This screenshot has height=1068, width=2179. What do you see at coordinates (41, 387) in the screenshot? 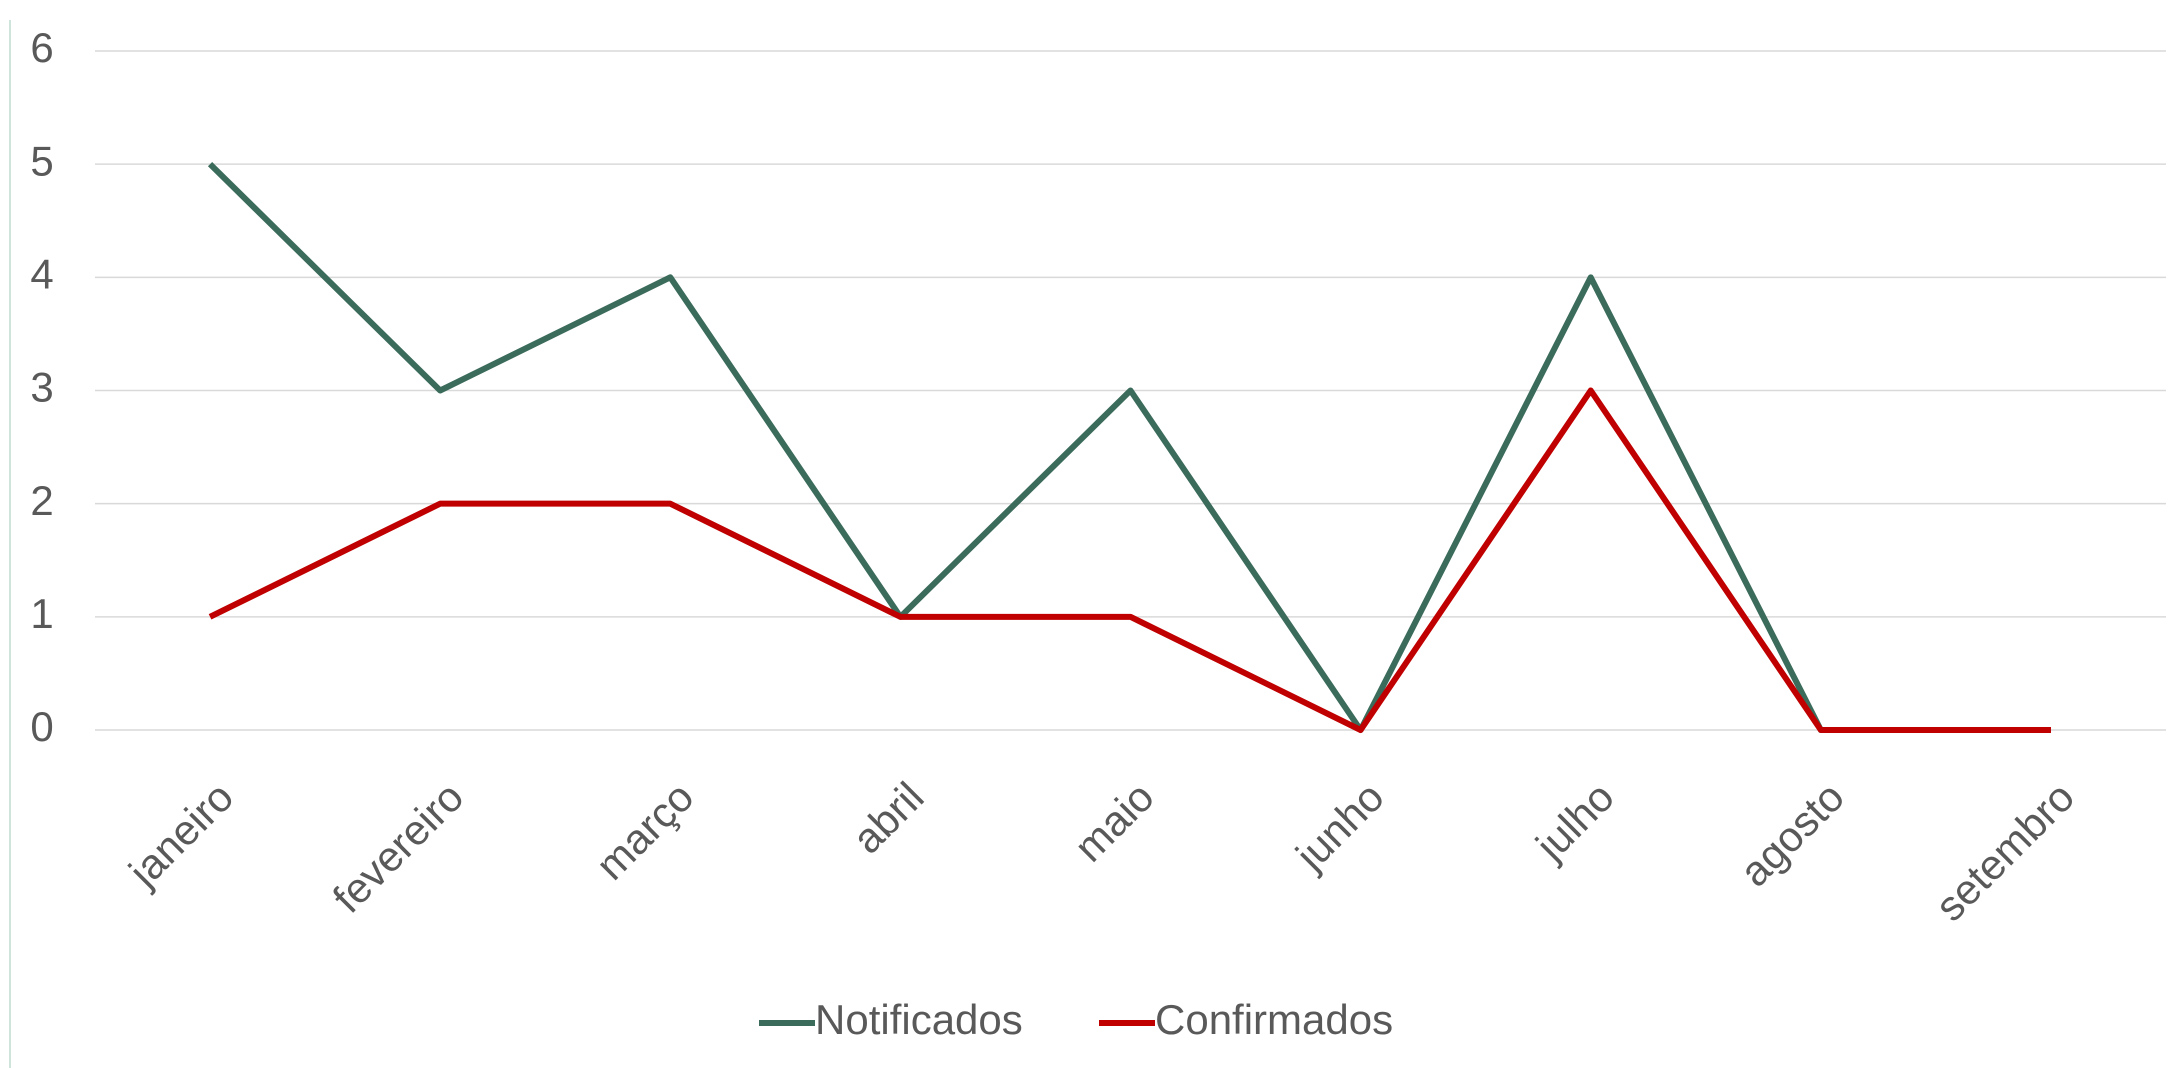
I see `y-tick-label: 3` at bounding box center [41, 387].